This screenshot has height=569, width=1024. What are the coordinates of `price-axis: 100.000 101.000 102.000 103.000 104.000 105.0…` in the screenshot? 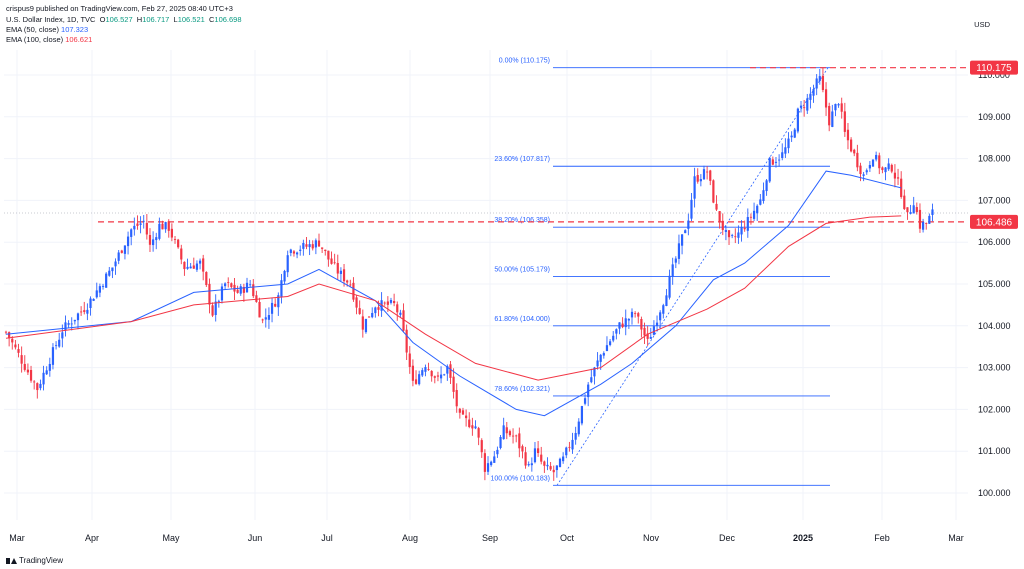 It's located at (994, 279).